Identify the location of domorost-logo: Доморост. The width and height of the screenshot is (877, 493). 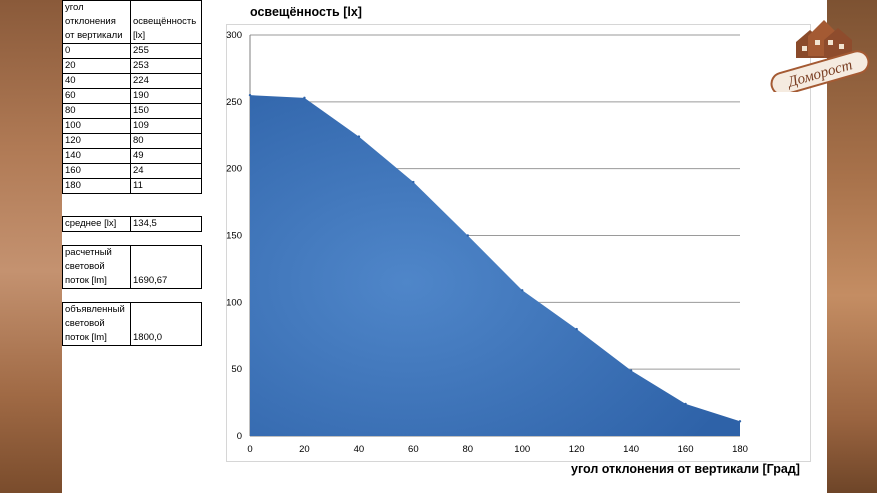
(820, 56).